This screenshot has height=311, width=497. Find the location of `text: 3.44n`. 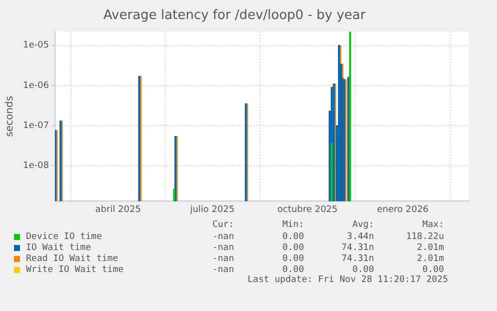

text: 3.44n is located at coordinates (360, 237).